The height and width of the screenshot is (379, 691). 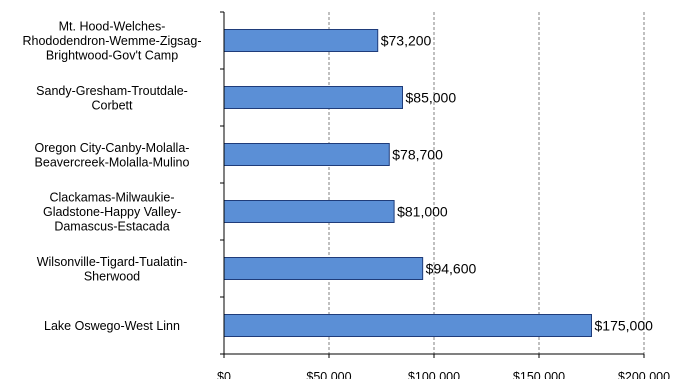 I want to click on category-label-line: Brightwood-Gov't Camp, so click(x=112, y=56).